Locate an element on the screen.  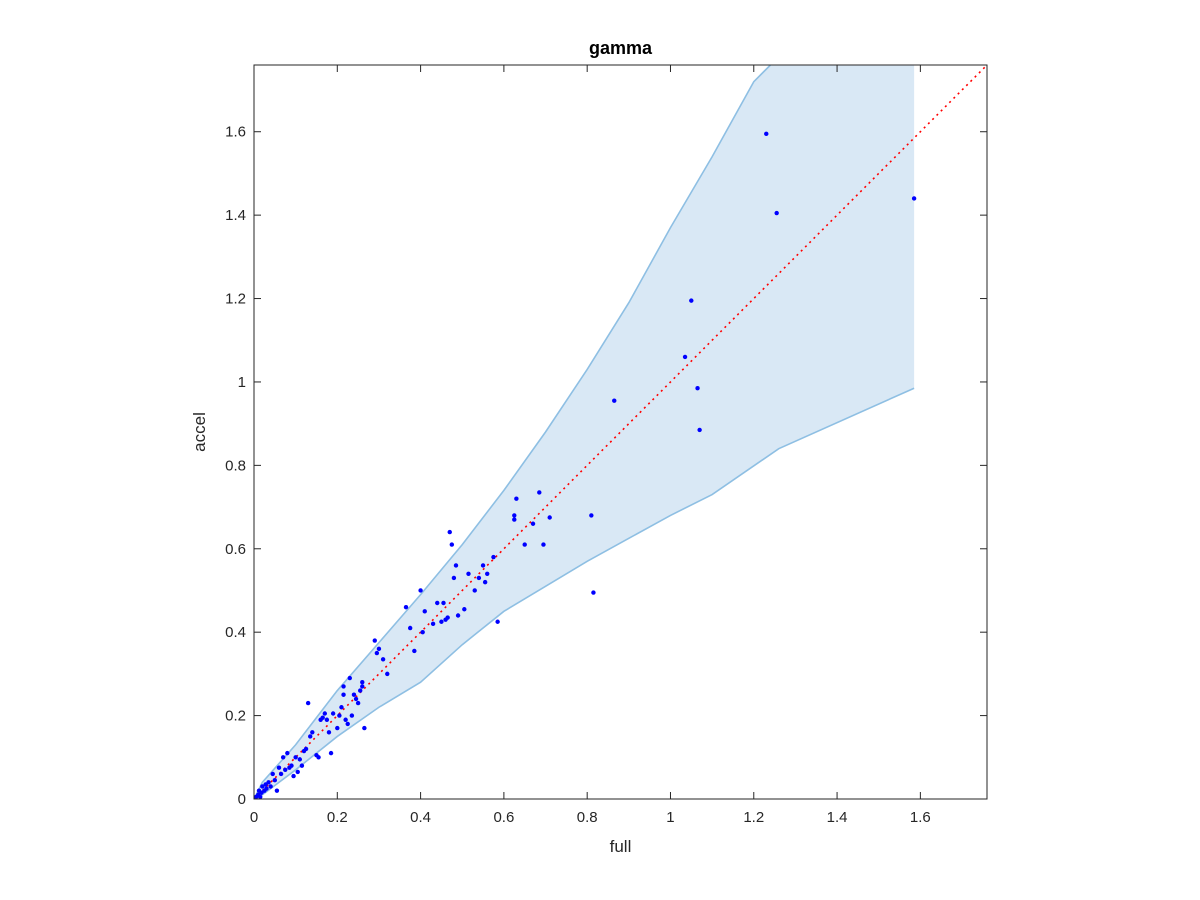
y-tick-label: 0.4 is located at coordinates (235, 632).